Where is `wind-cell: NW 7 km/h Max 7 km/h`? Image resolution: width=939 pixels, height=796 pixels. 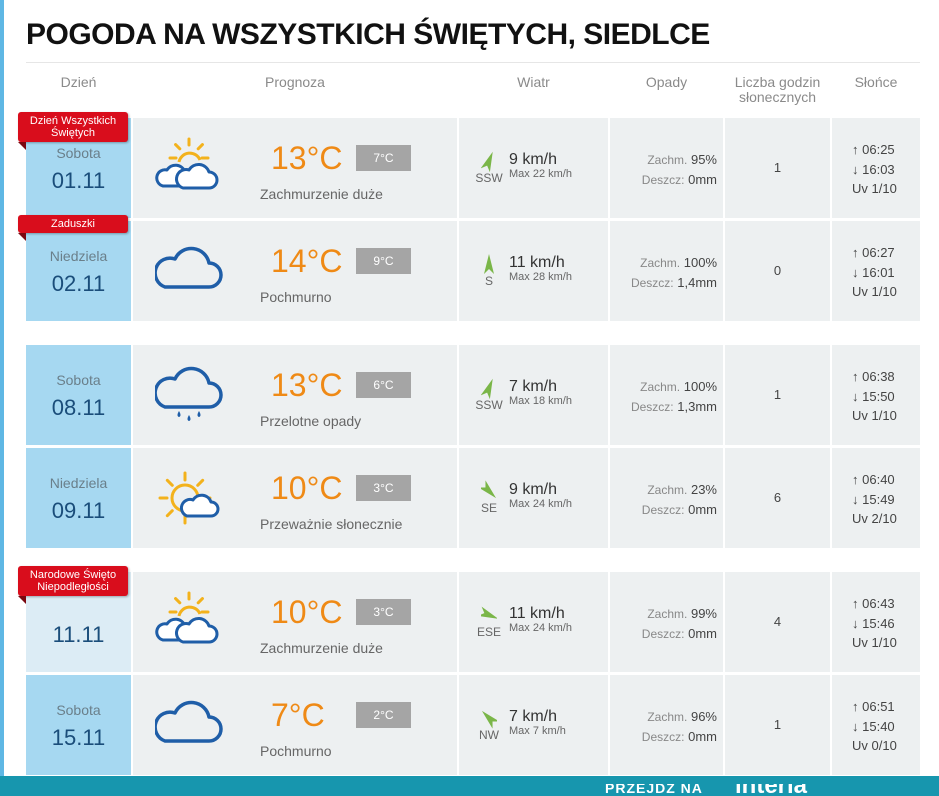
wind-cell: NW 7 km/h Max 7 km/h is located at coordinates (533, 725).